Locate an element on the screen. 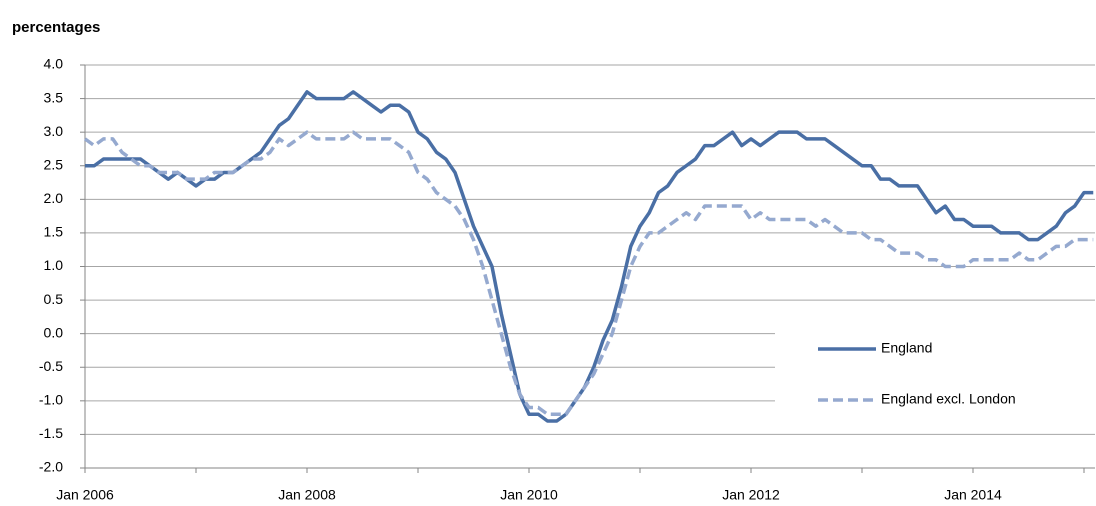  y-tick-label: -1.0 is located at coordinates (51, 400).